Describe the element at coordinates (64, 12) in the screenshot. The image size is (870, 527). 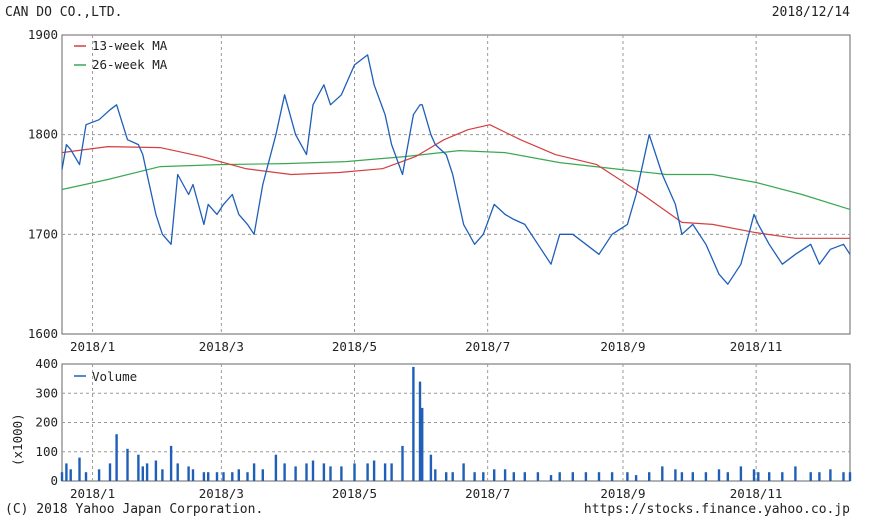
I see `company-name: CAN DO CO.,LTD.` at that location.